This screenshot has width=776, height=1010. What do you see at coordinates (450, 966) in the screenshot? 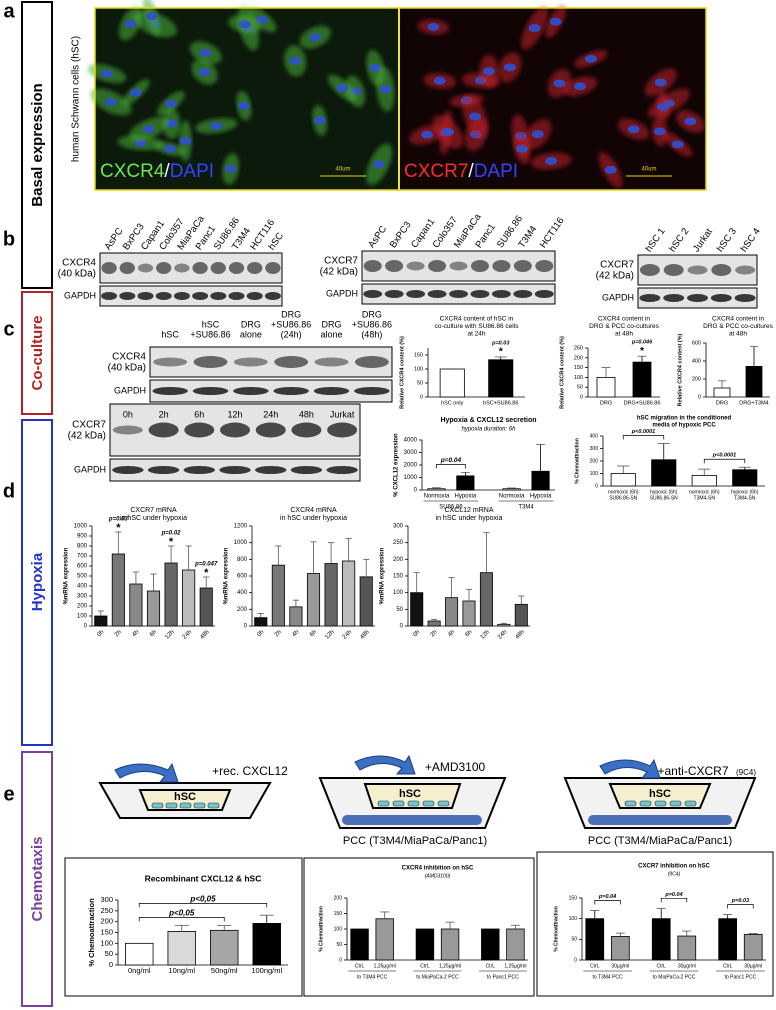
I see `x-tick-label: 1,25µg/ml` at bounding box center [450, 966].